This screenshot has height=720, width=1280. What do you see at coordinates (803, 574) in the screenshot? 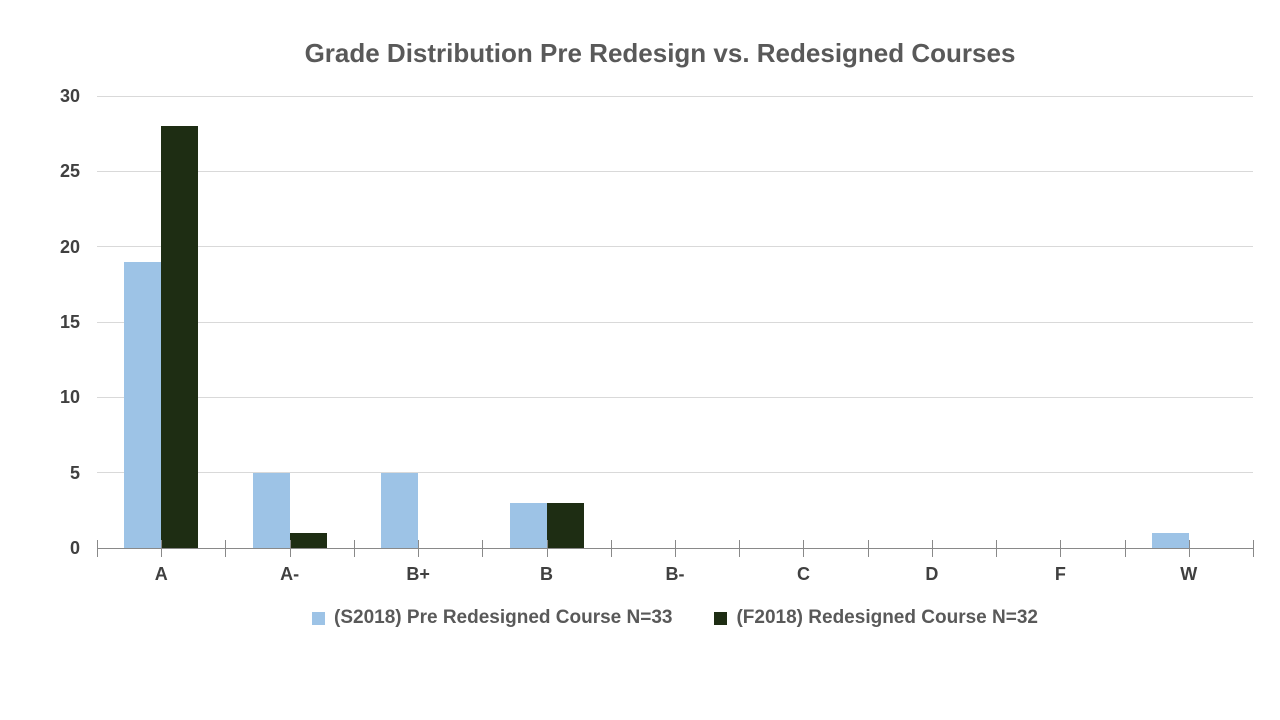
I see `x-axis-category-label: C` at bounding box center [803, 574].